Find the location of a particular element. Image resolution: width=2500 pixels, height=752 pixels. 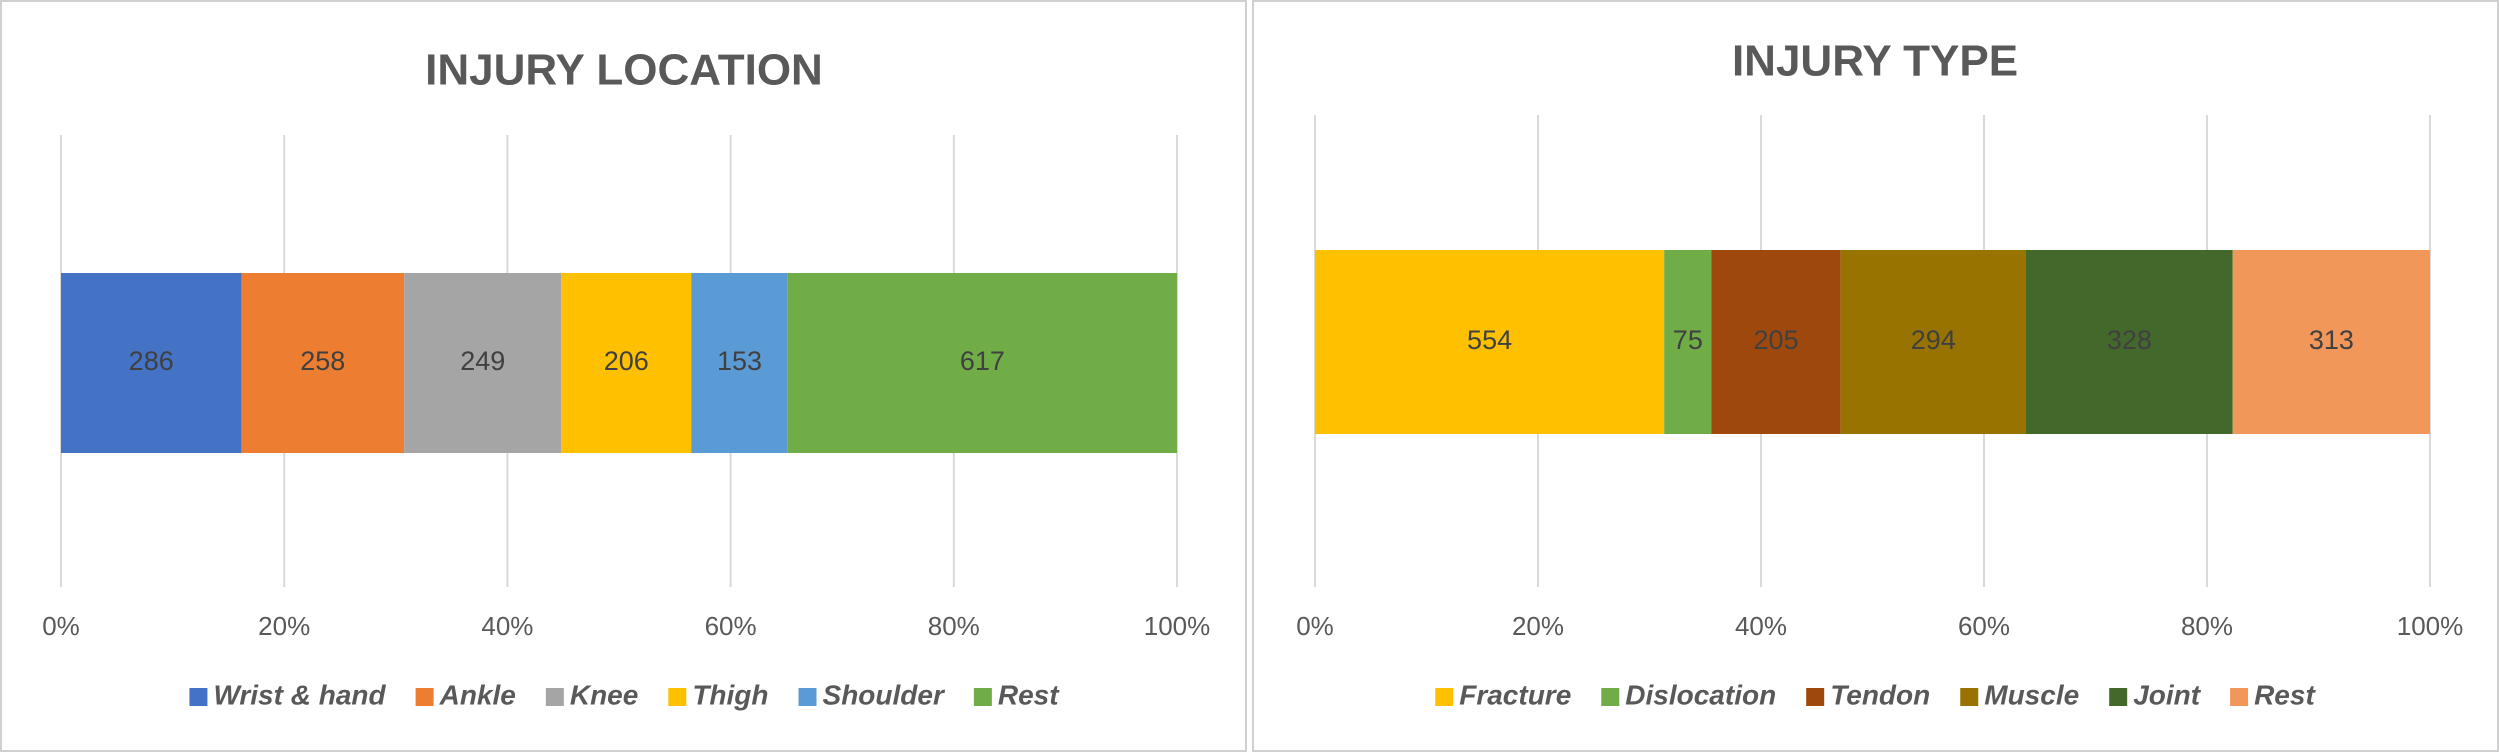

data-label: 75 is located at coordinates (1688, 340).